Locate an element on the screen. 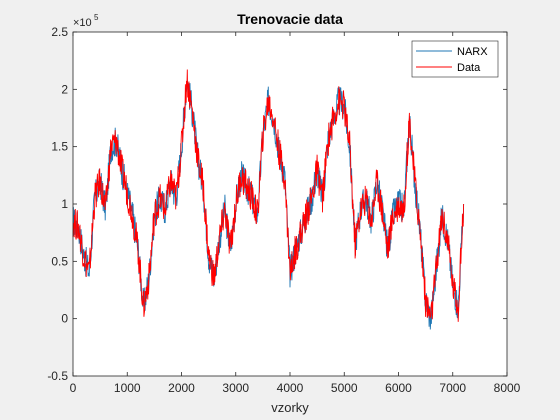  x-tick-label: 3000 is located at coordinates (235, 388).